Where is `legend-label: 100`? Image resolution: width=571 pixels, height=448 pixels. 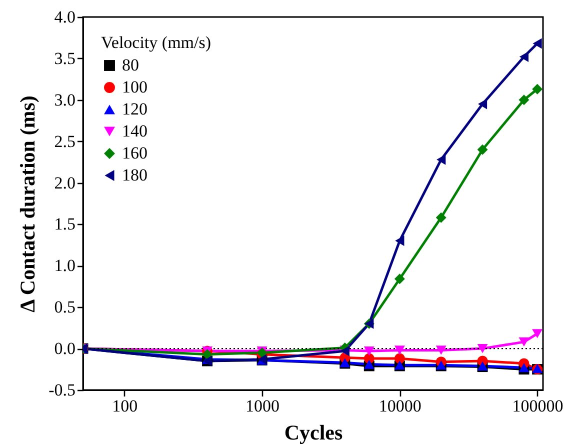
legend-label: 100 is located at coordinates (135, 87).